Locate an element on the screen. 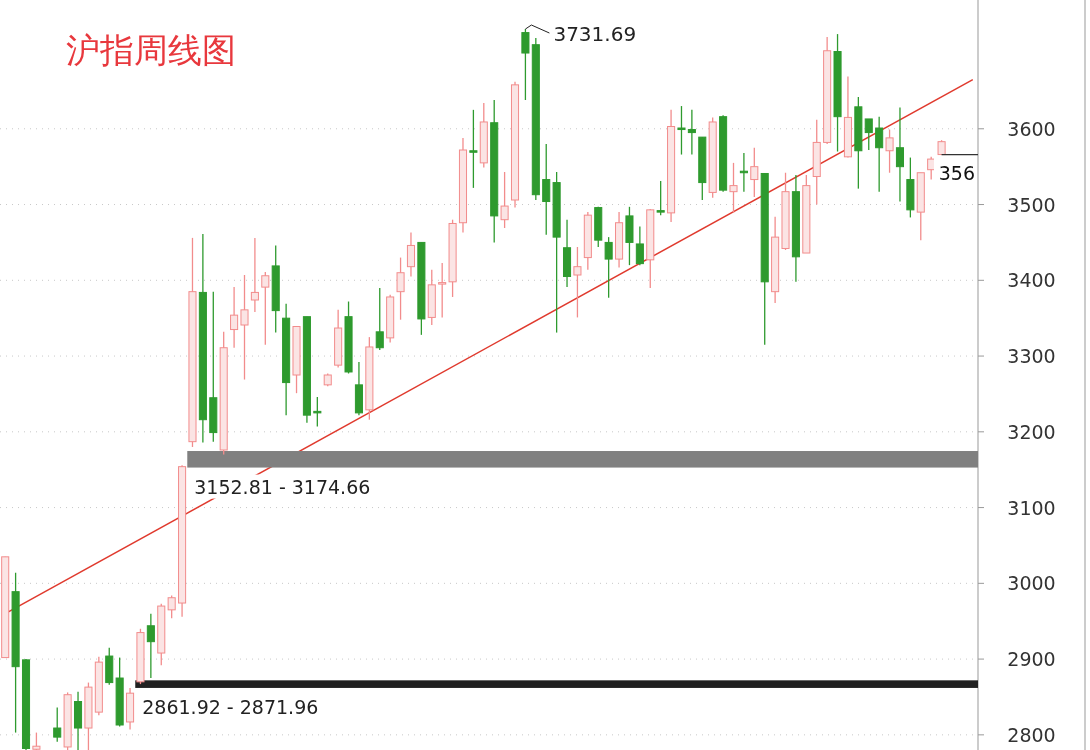 The image size is (1090, 750). annotation: 3731.69 is located at coordinates (595, 34).